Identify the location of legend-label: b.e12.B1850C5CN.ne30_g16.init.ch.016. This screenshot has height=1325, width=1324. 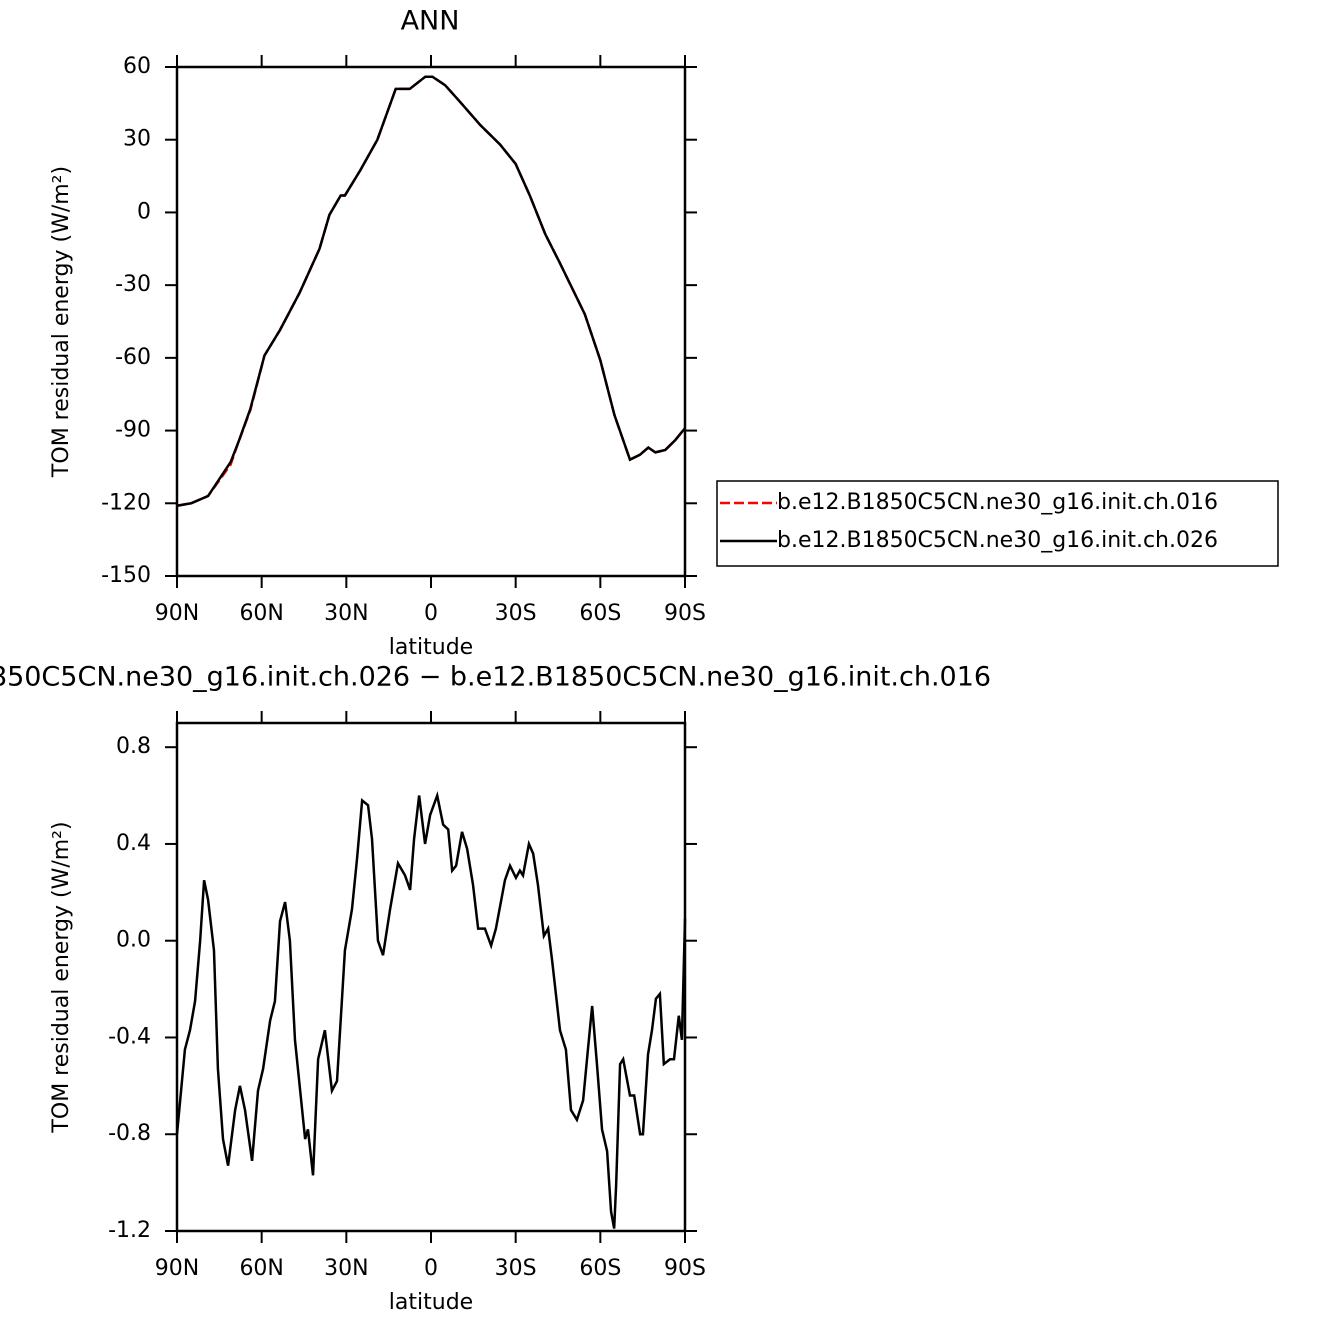
(997, 502).